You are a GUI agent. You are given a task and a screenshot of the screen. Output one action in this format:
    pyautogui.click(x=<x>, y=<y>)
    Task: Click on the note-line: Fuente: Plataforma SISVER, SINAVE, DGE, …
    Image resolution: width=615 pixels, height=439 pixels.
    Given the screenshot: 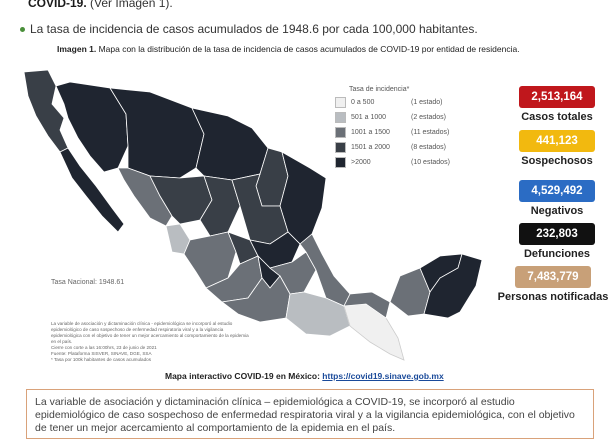 What is the action you would take?
    pyautogui.click(x=101, y=353)
    